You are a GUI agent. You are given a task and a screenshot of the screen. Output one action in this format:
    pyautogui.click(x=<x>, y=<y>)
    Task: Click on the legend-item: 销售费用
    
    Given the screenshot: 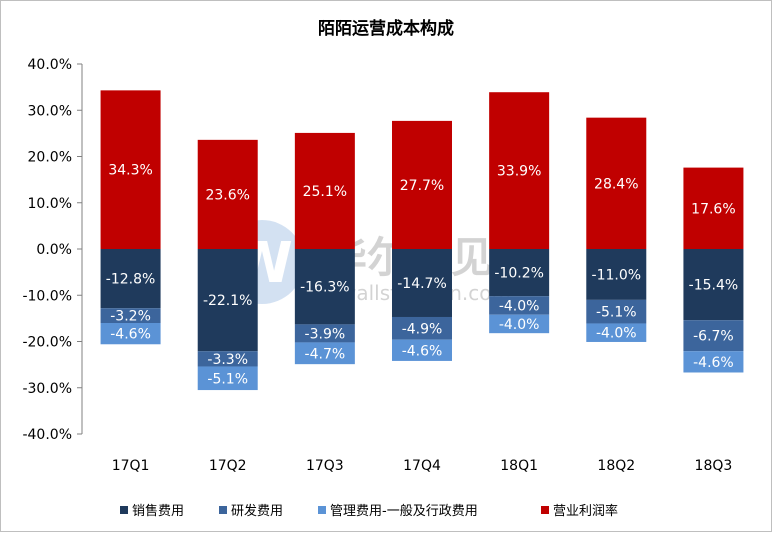 What is the action you would take?
    pyautogui.click(x=152, y=511)
    